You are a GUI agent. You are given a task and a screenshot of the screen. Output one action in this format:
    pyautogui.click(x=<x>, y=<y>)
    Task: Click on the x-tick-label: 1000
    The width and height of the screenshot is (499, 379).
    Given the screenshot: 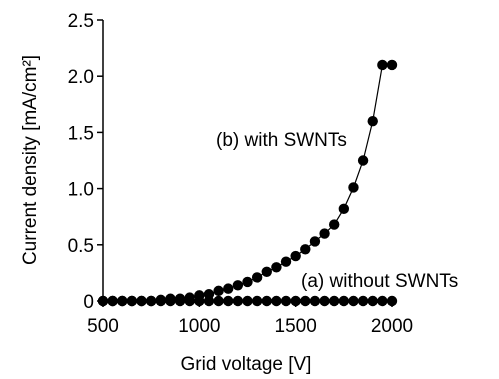 What is the action you would take?
    pyautogui.click(x=199, y=326)
    